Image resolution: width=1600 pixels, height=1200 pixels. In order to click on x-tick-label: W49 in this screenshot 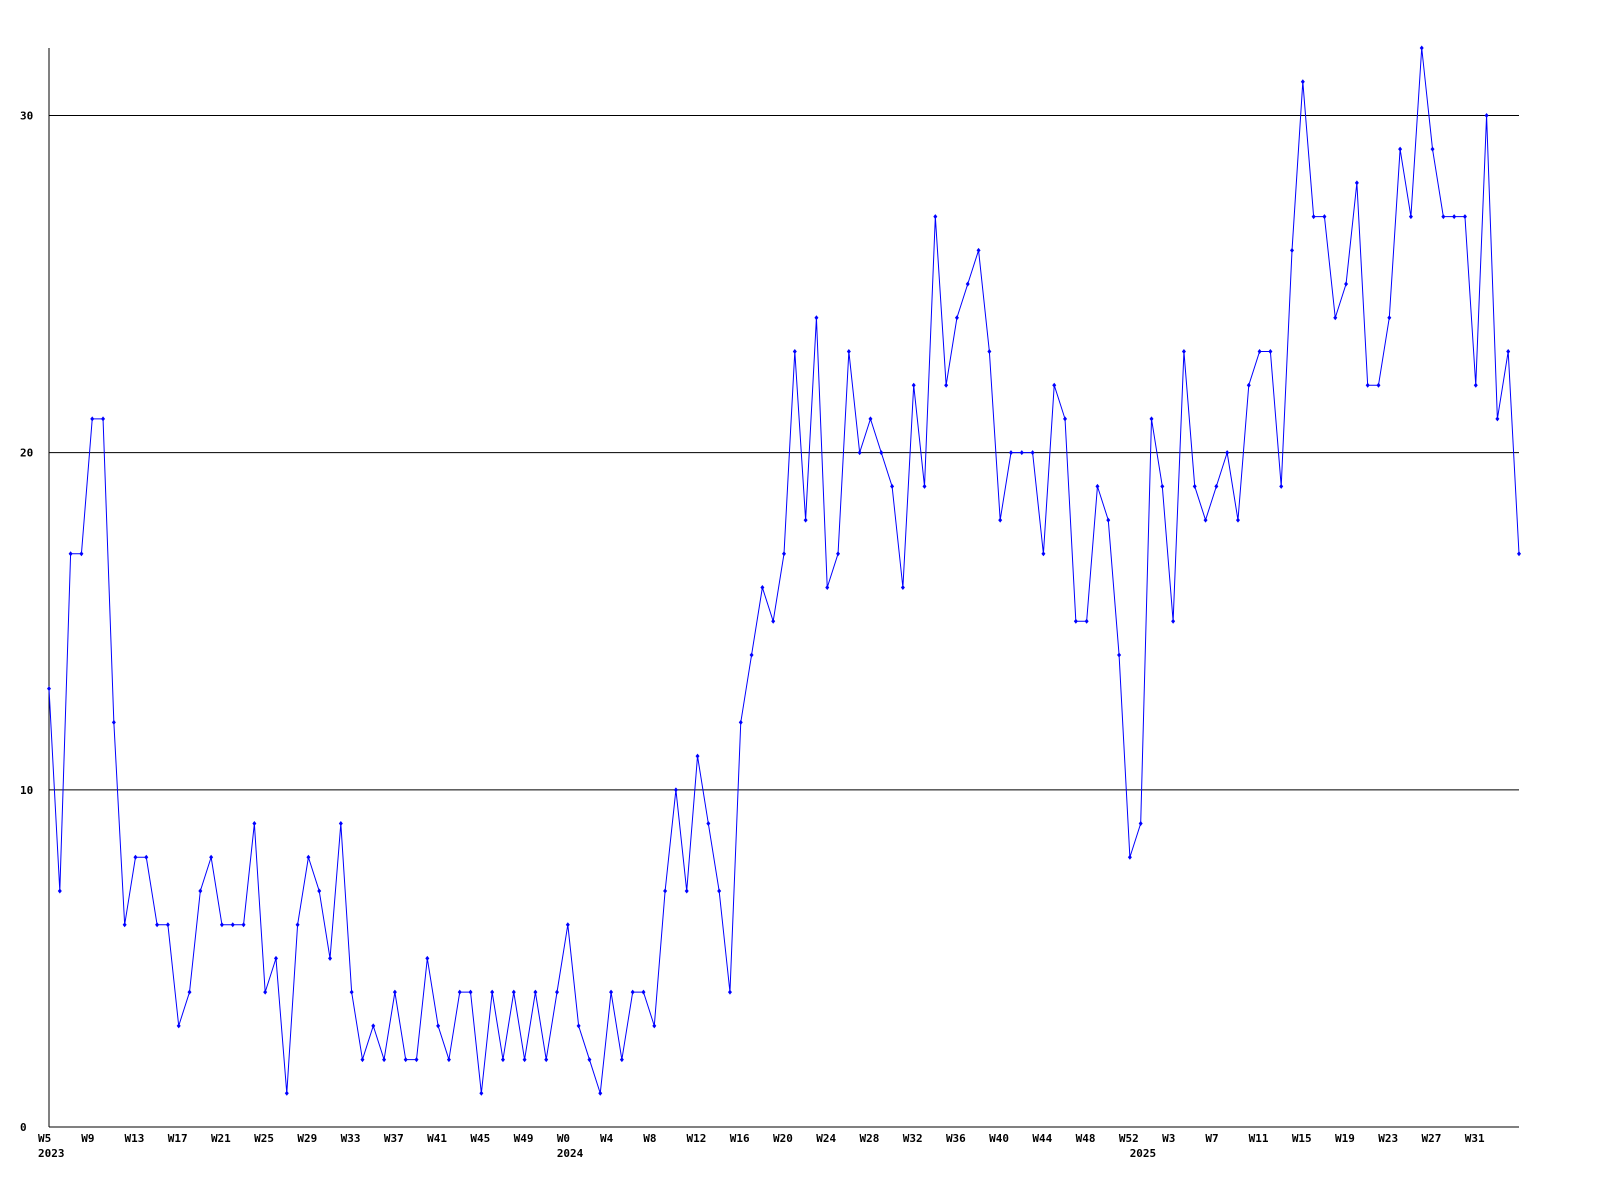, I will do `click(524, 1138)`.